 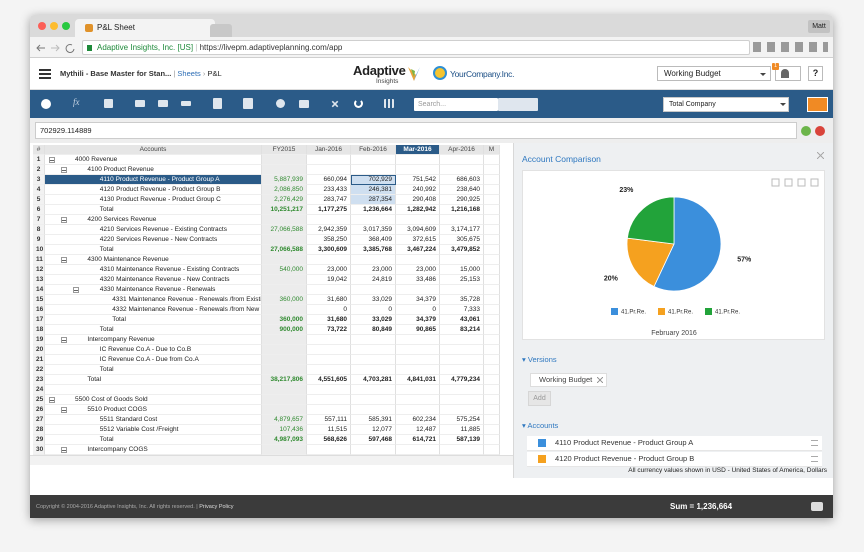 I want to click on version-tag-remove, so click(x=600, y=380).